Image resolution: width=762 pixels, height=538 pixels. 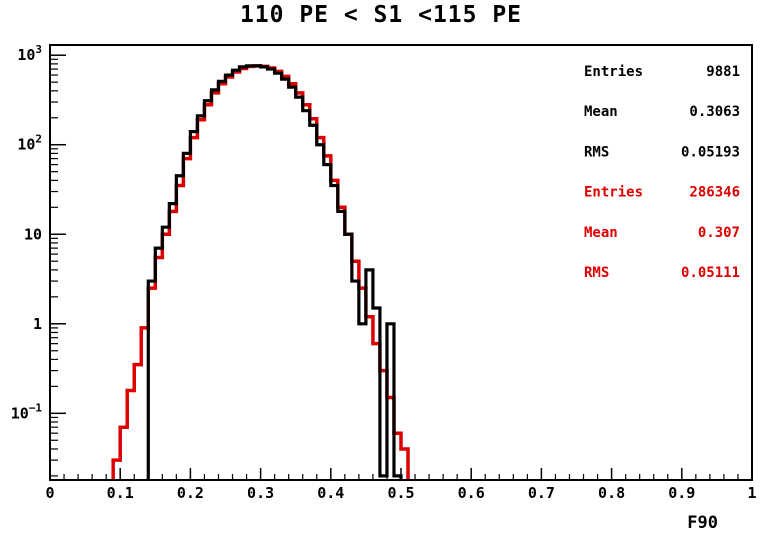 I want to click on stats-value: 0.307, so click(x=719, y=233).